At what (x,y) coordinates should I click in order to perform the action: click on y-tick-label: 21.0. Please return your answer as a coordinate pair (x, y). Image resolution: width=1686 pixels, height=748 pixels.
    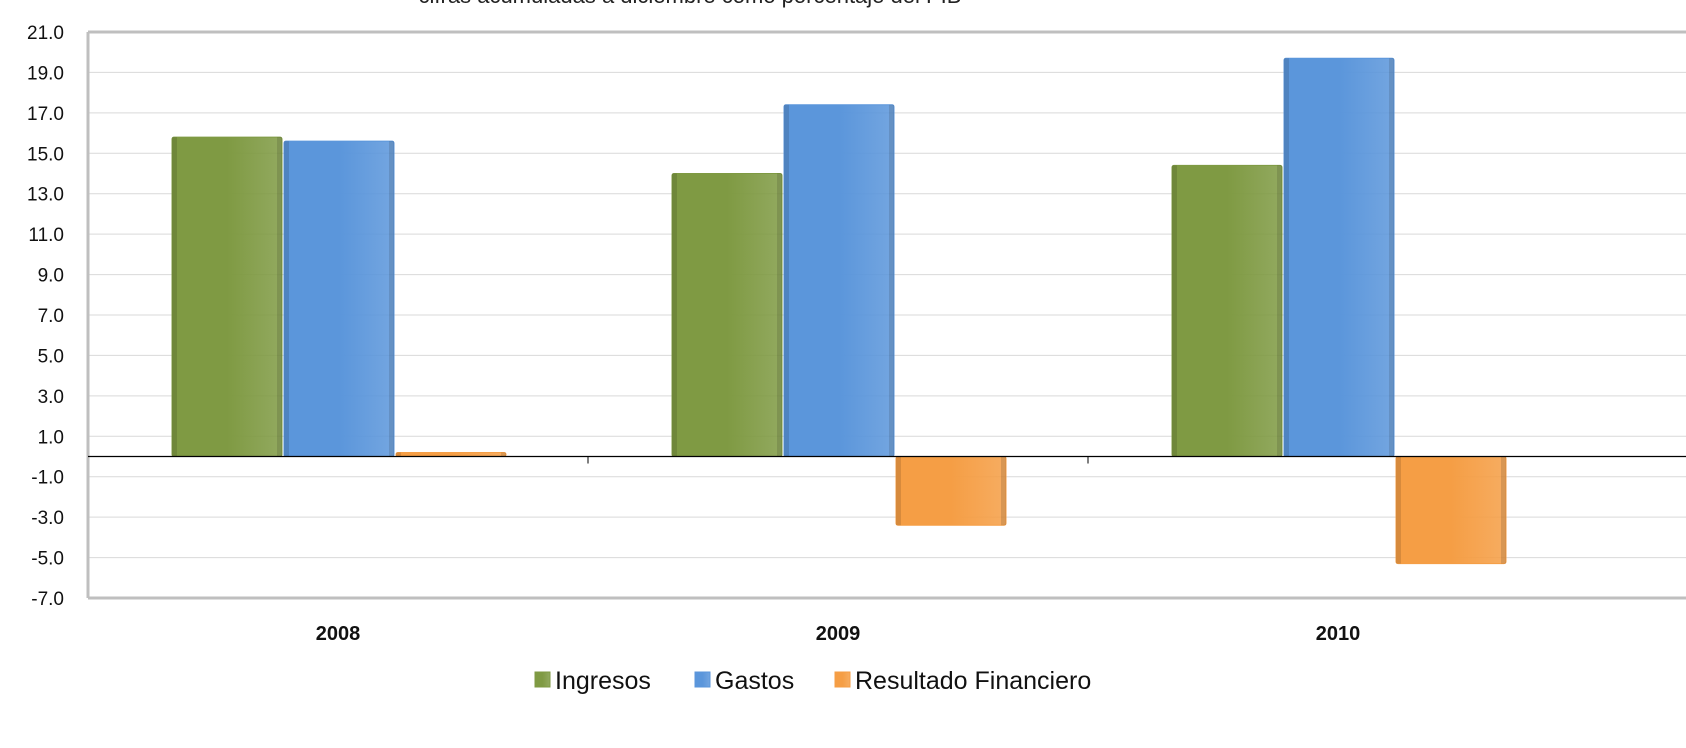
    Looking at the image, I should click on (45, 33).